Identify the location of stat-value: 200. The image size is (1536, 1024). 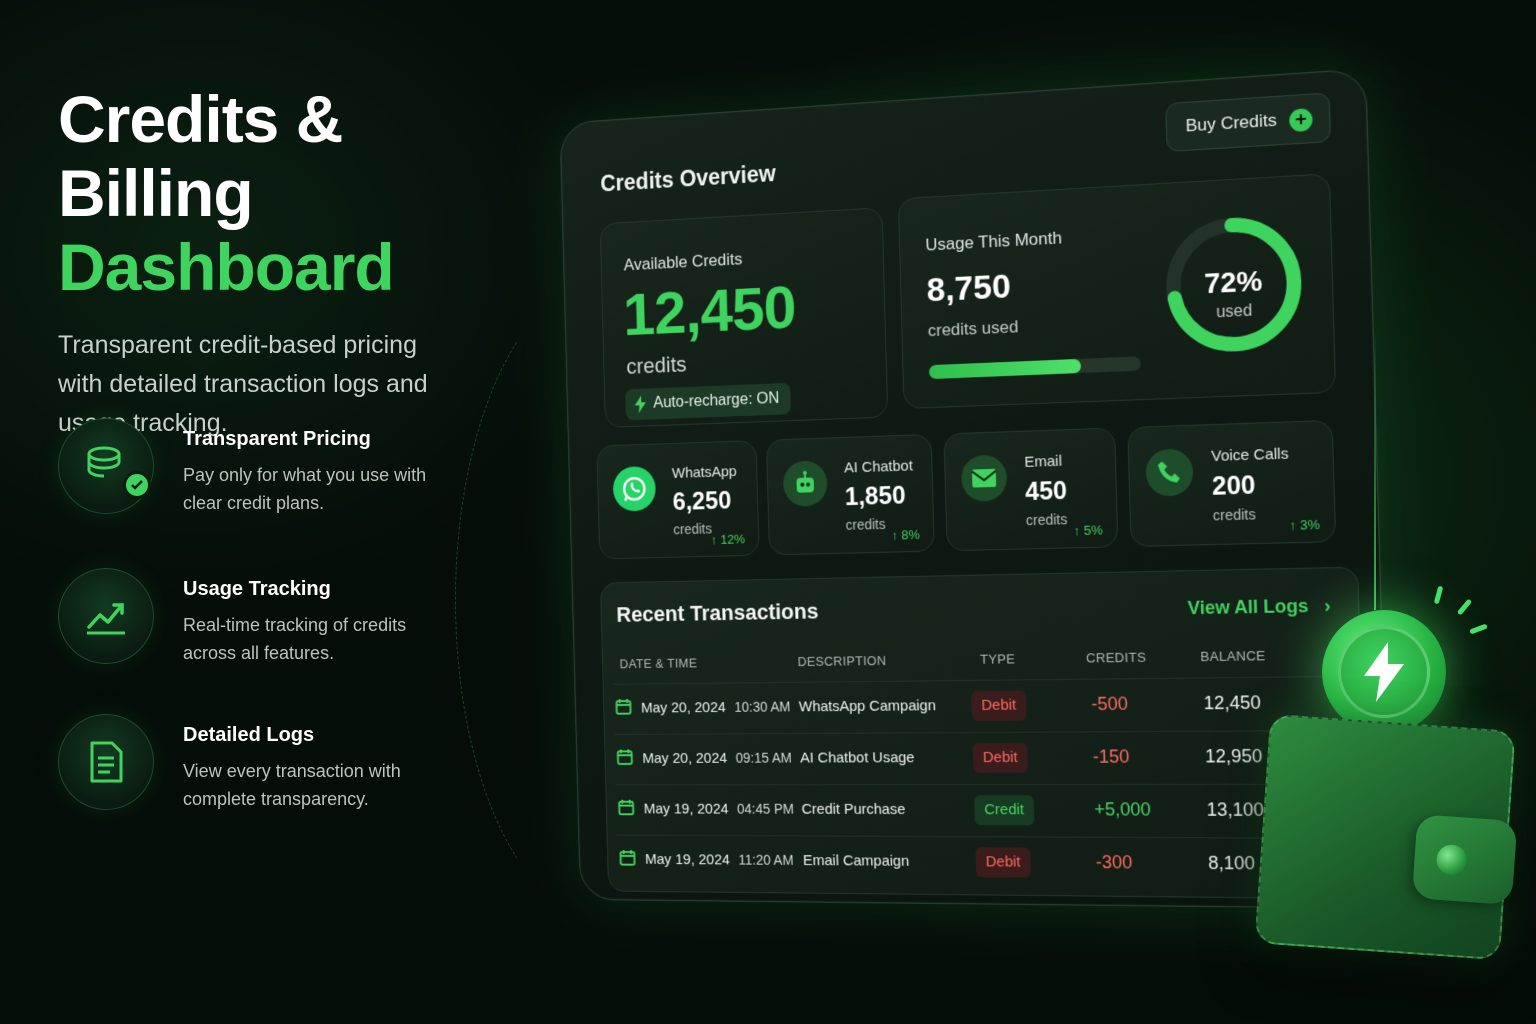
(1234, 486).